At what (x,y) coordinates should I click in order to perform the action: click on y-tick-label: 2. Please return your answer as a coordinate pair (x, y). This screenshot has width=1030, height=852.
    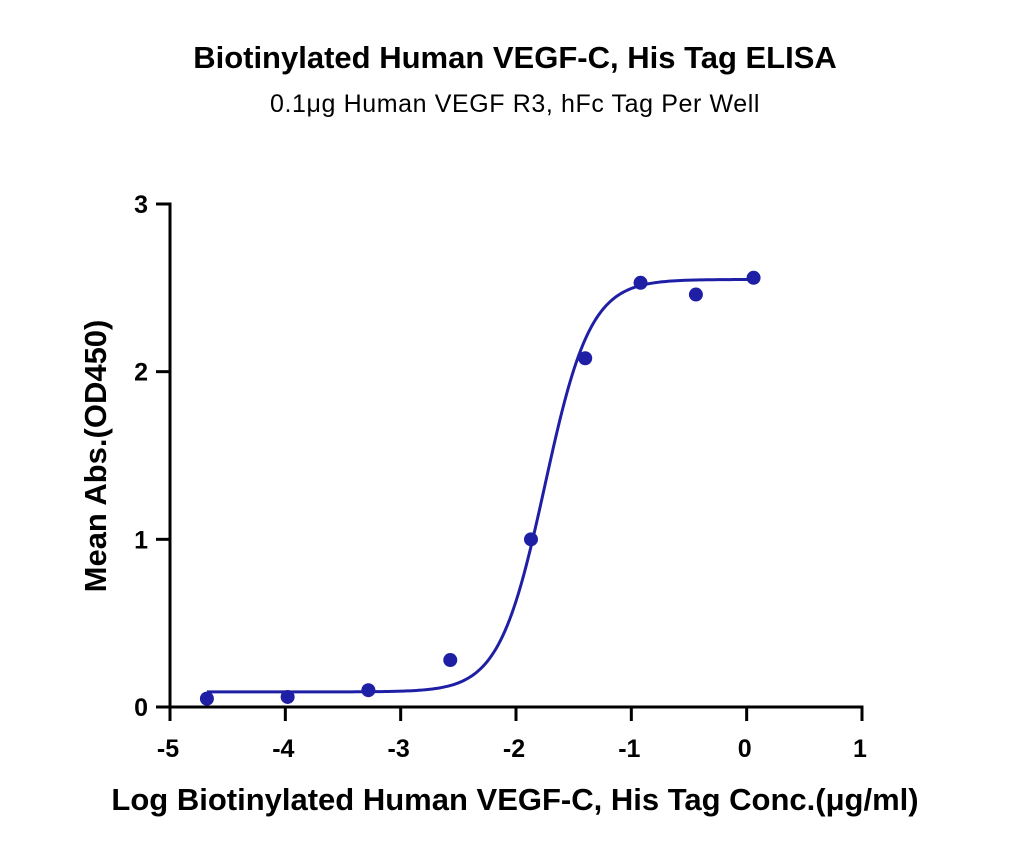
    Looking at the image, I should click on (141, 373).